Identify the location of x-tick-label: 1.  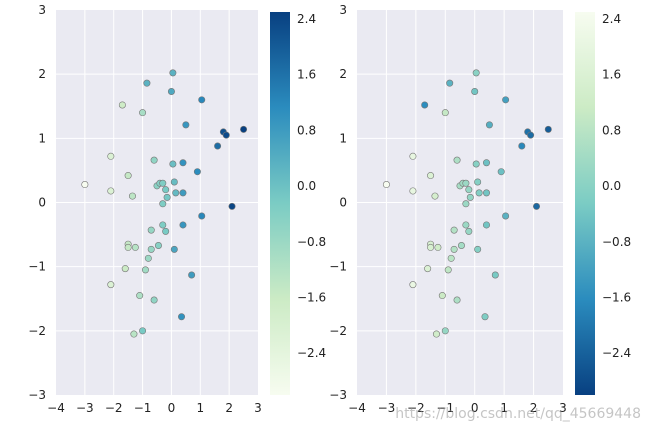
(504, 408).